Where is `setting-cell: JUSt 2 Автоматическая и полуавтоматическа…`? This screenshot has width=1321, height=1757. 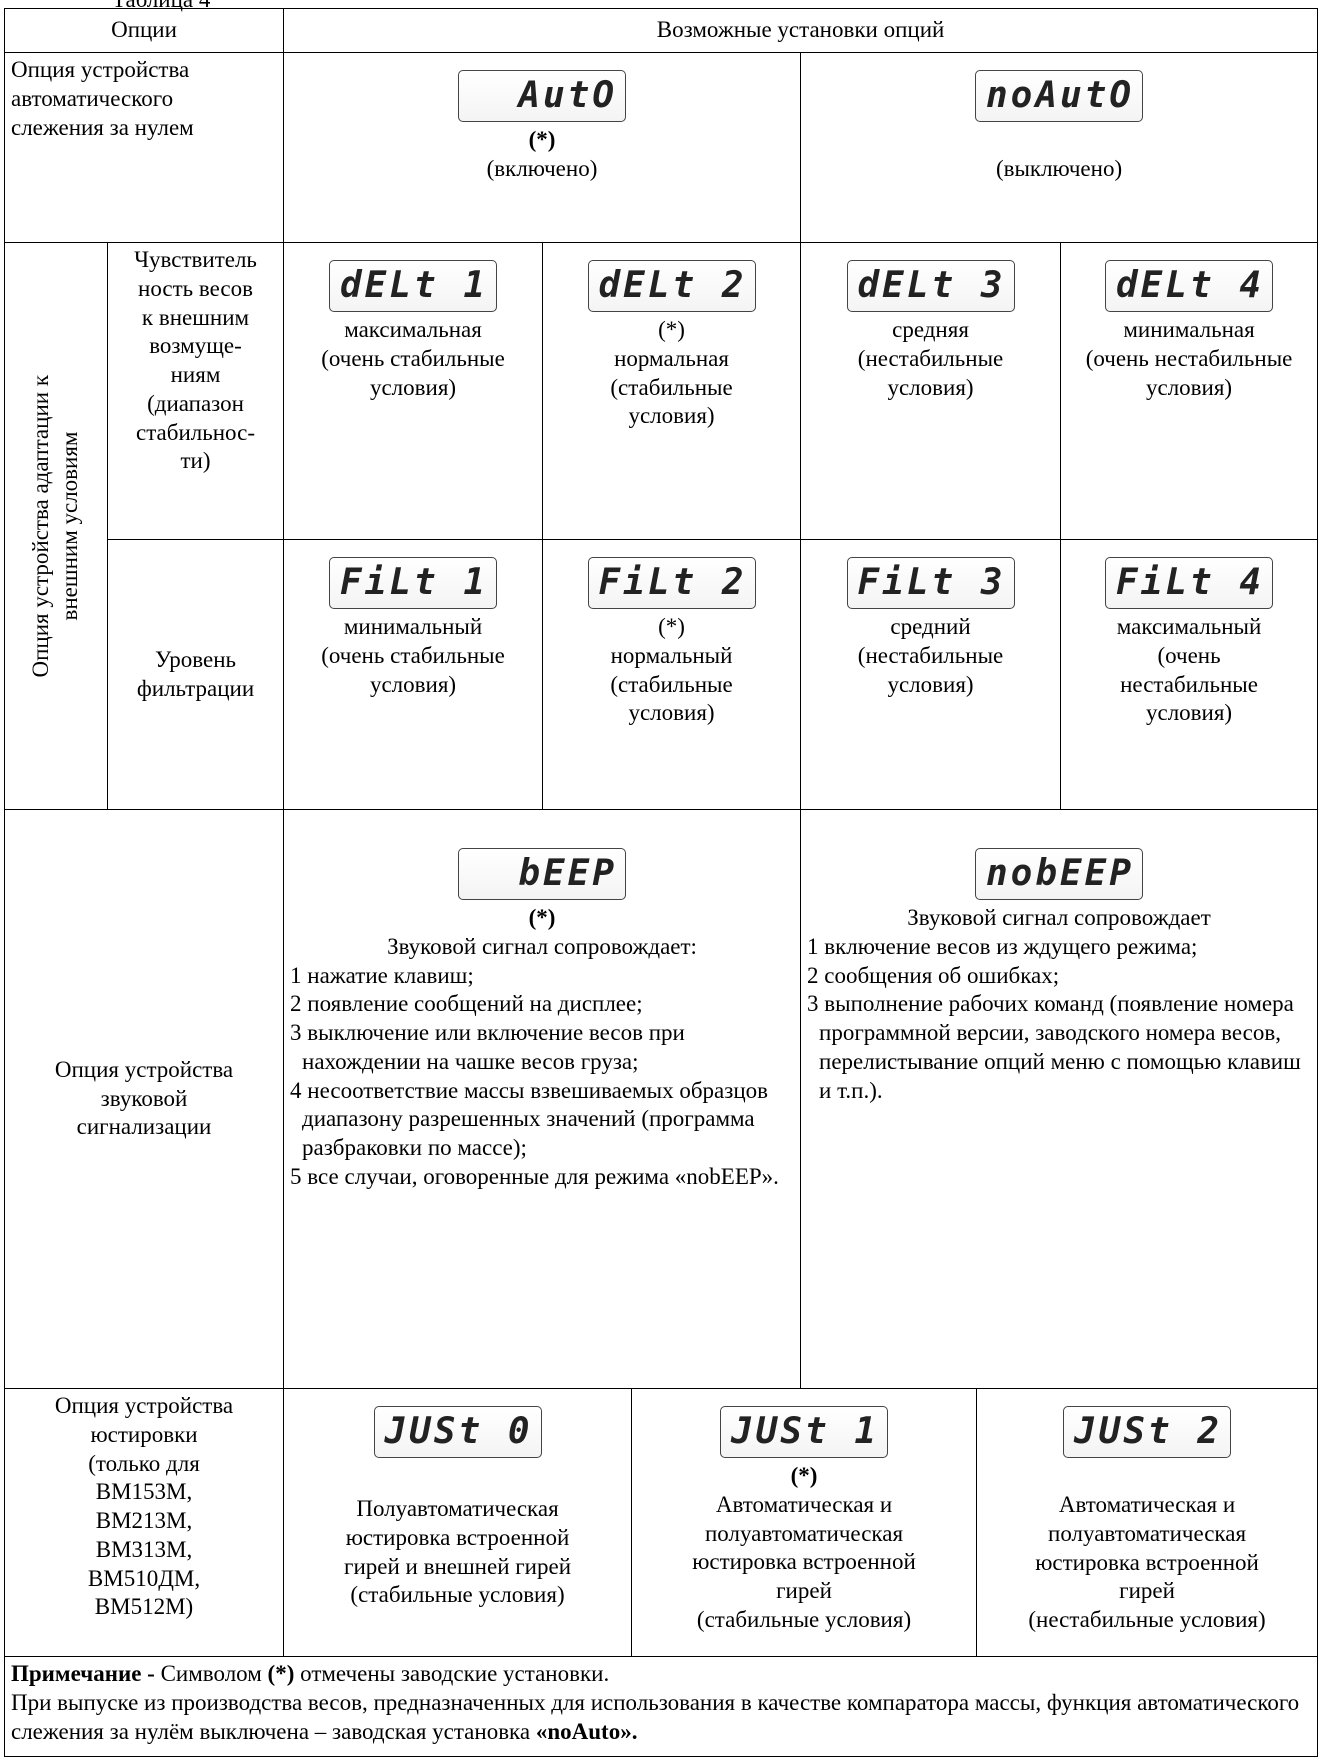 setting-cell: JUSt 2 Автоматическая и полуавтоматическа… is located at coordinates (1147, 1522).